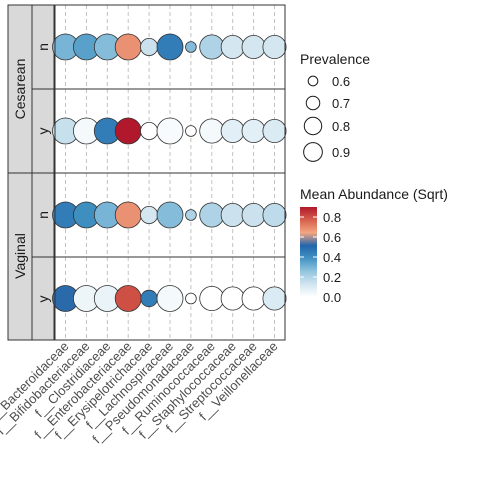  What do you see at coordinates (43, 131) in the screenshot?
I see `strip-label-cesarean-y: y` at bounding box center [43, 131].